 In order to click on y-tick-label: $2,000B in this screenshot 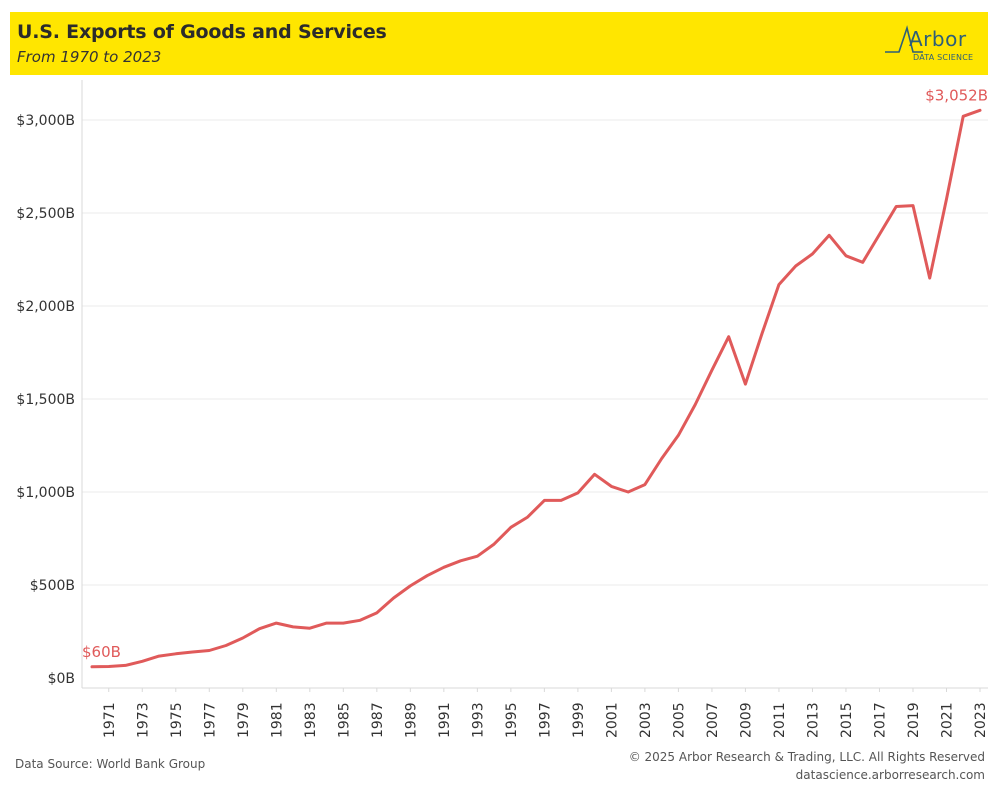, I will do `click(45, 307)`.